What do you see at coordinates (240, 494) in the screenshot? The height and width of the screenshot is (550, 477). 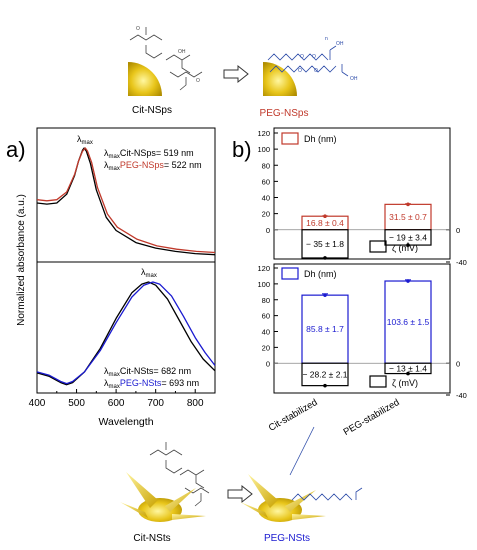 I see `arrow-right-bottom-icon` at bounding box center [240, 494].